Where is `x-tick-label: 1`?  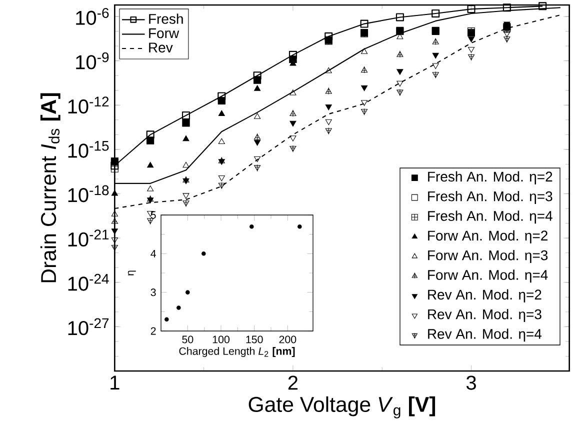
x-tick-label: 1 is located at coordinates (115, 383).